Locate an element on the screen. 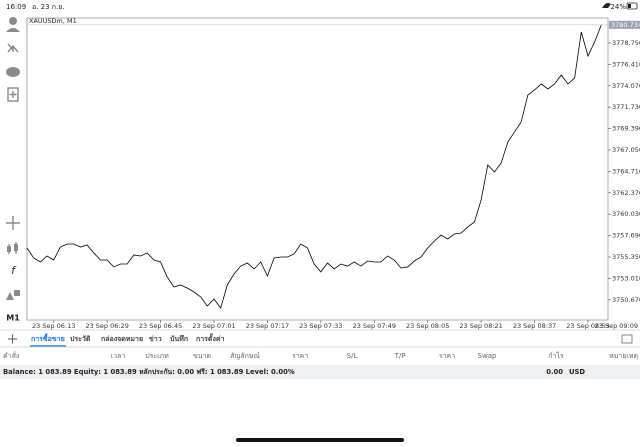 This screenshot has width=640, height=447. x-tick-label: 23 Sep 07:01 is located at coordinates (213, 326).